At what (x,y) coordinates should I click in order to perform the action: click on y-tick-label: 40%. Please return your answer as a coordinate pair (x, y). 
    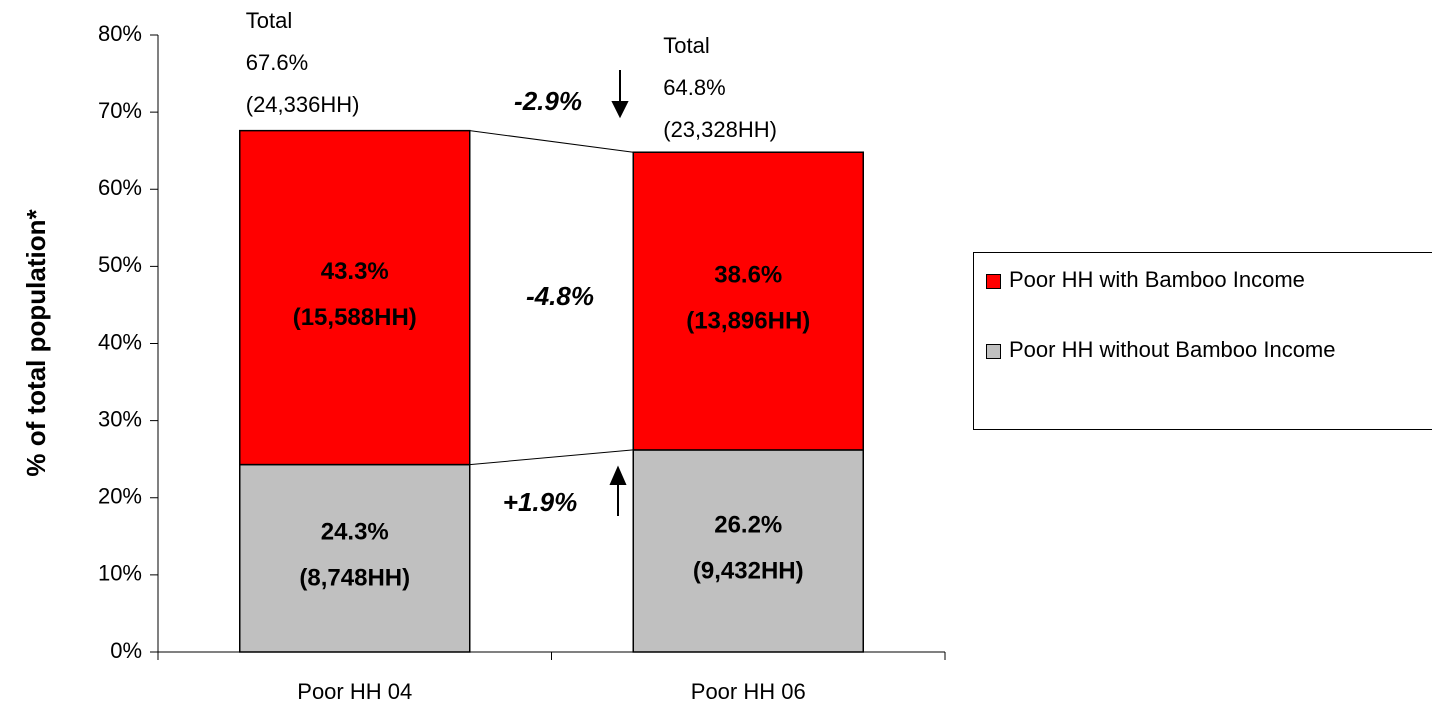
    Looking at the image, I should click on (120, 341).